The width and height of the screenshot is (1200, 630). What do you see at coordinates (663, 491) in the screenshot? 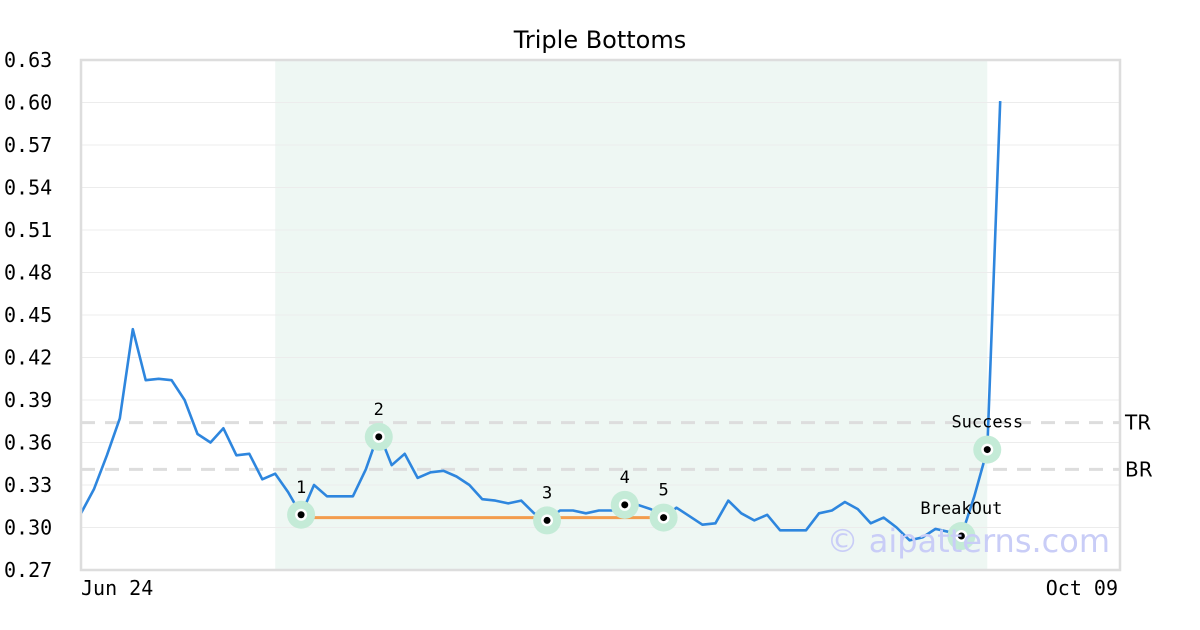
I see `marker-label: 5` at bounding box center [663, 491].